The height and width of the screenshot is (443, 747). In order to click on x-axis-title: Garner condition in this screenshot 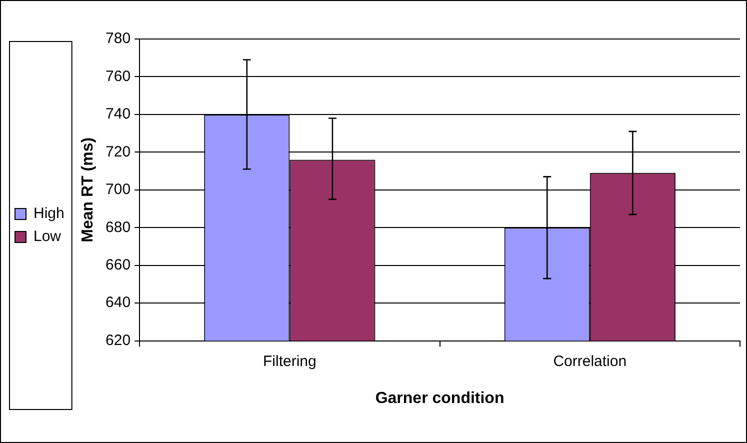, I will do `click(439, 398)`.